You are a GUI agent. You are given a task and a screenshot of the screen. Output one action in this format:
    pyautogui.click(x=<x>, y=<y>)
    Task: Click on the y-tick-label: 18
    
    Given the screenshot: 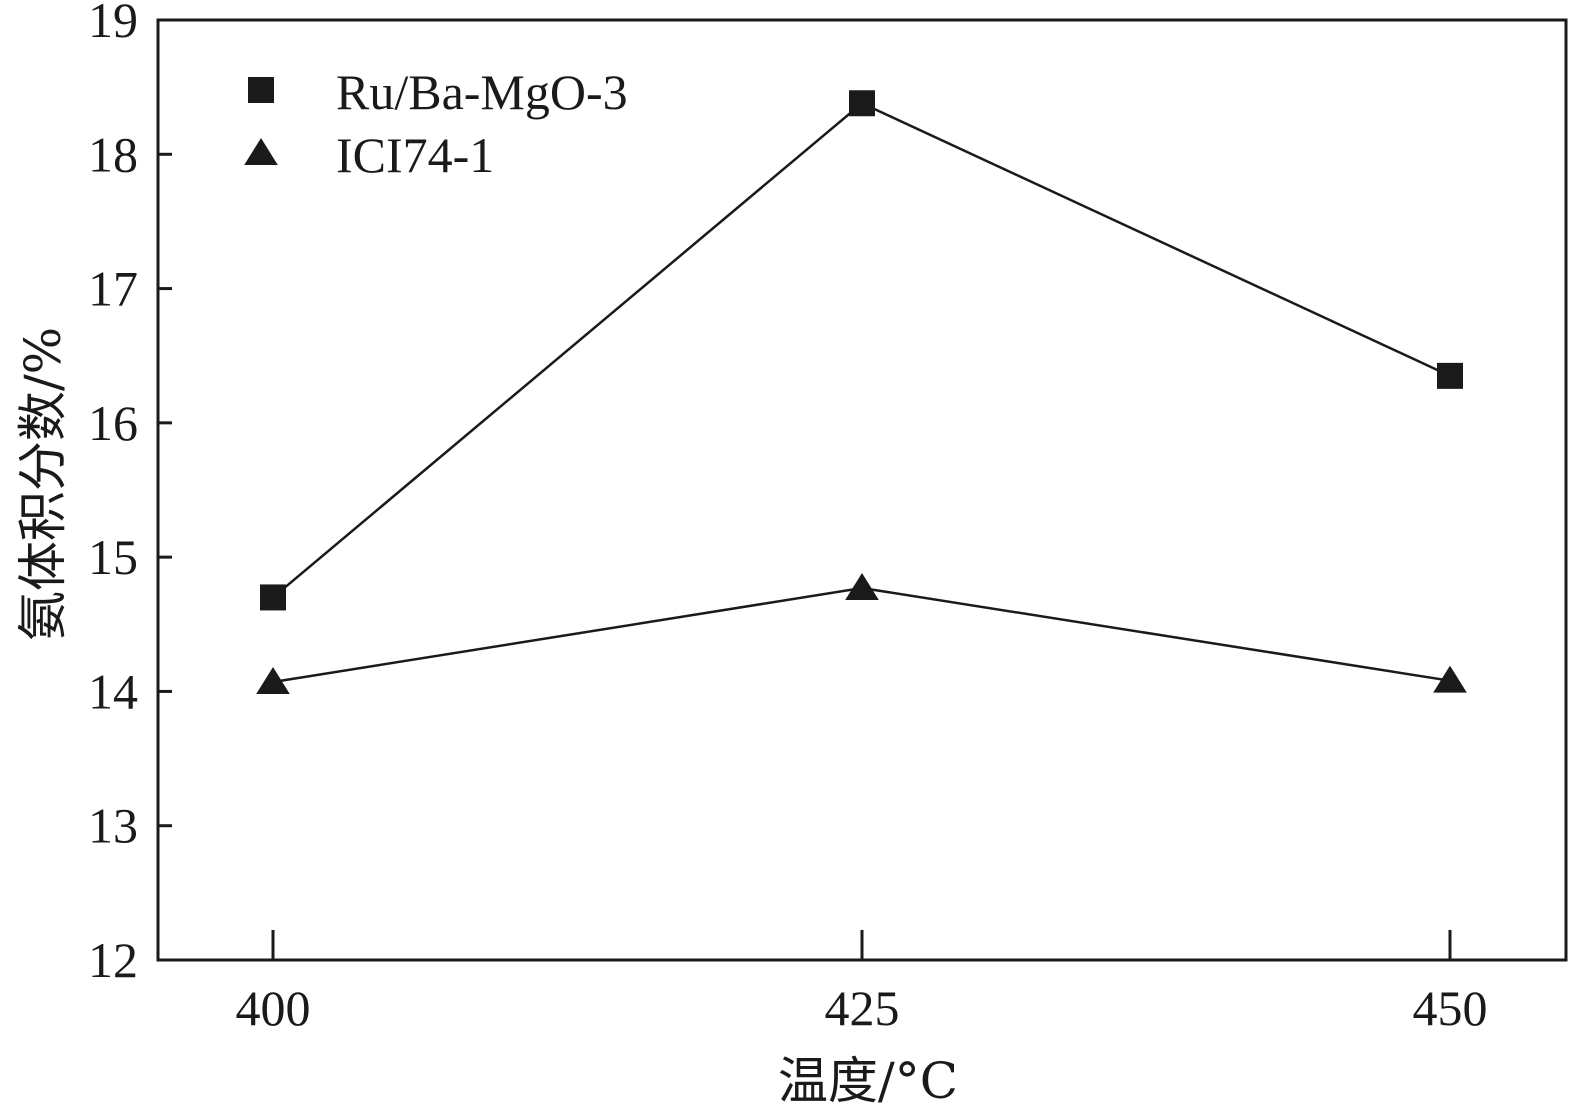 What is the action you would take?
    pyautogui.click(x=113, y=154)
    